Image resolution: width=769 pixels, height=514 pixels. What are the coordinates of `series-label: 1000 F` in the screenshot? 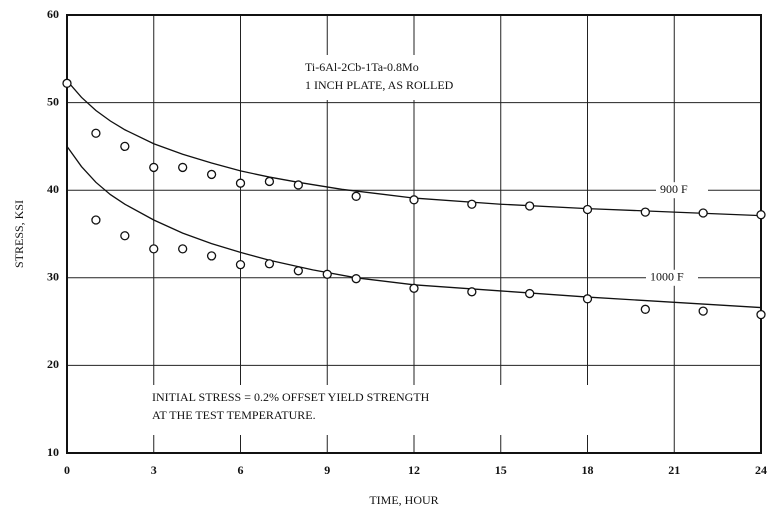 It's located at (667, 277).